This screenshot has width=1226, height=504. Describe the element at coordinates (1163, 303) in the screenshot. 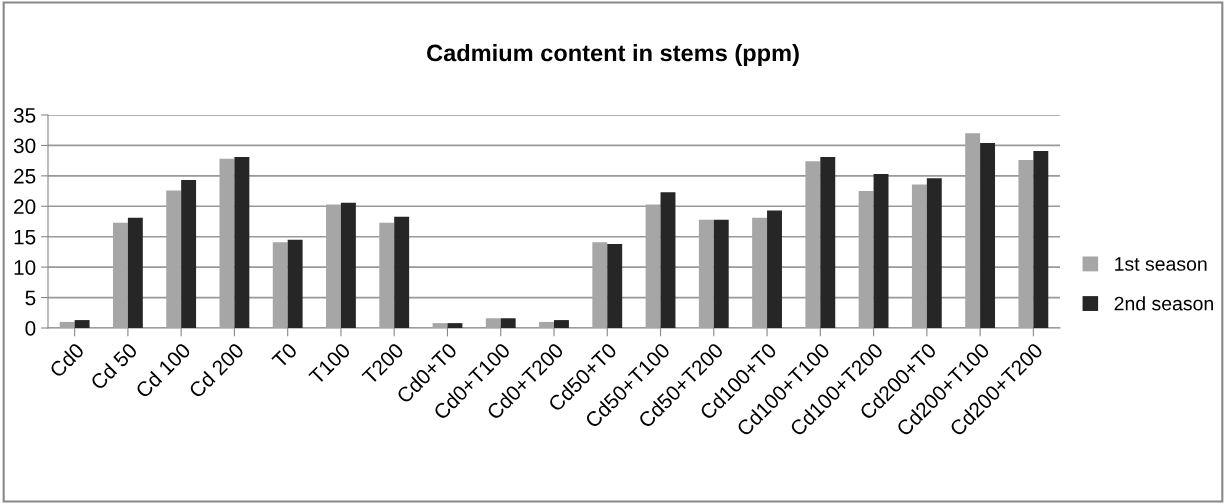

I see `legend-label: 2nd season` at that location.